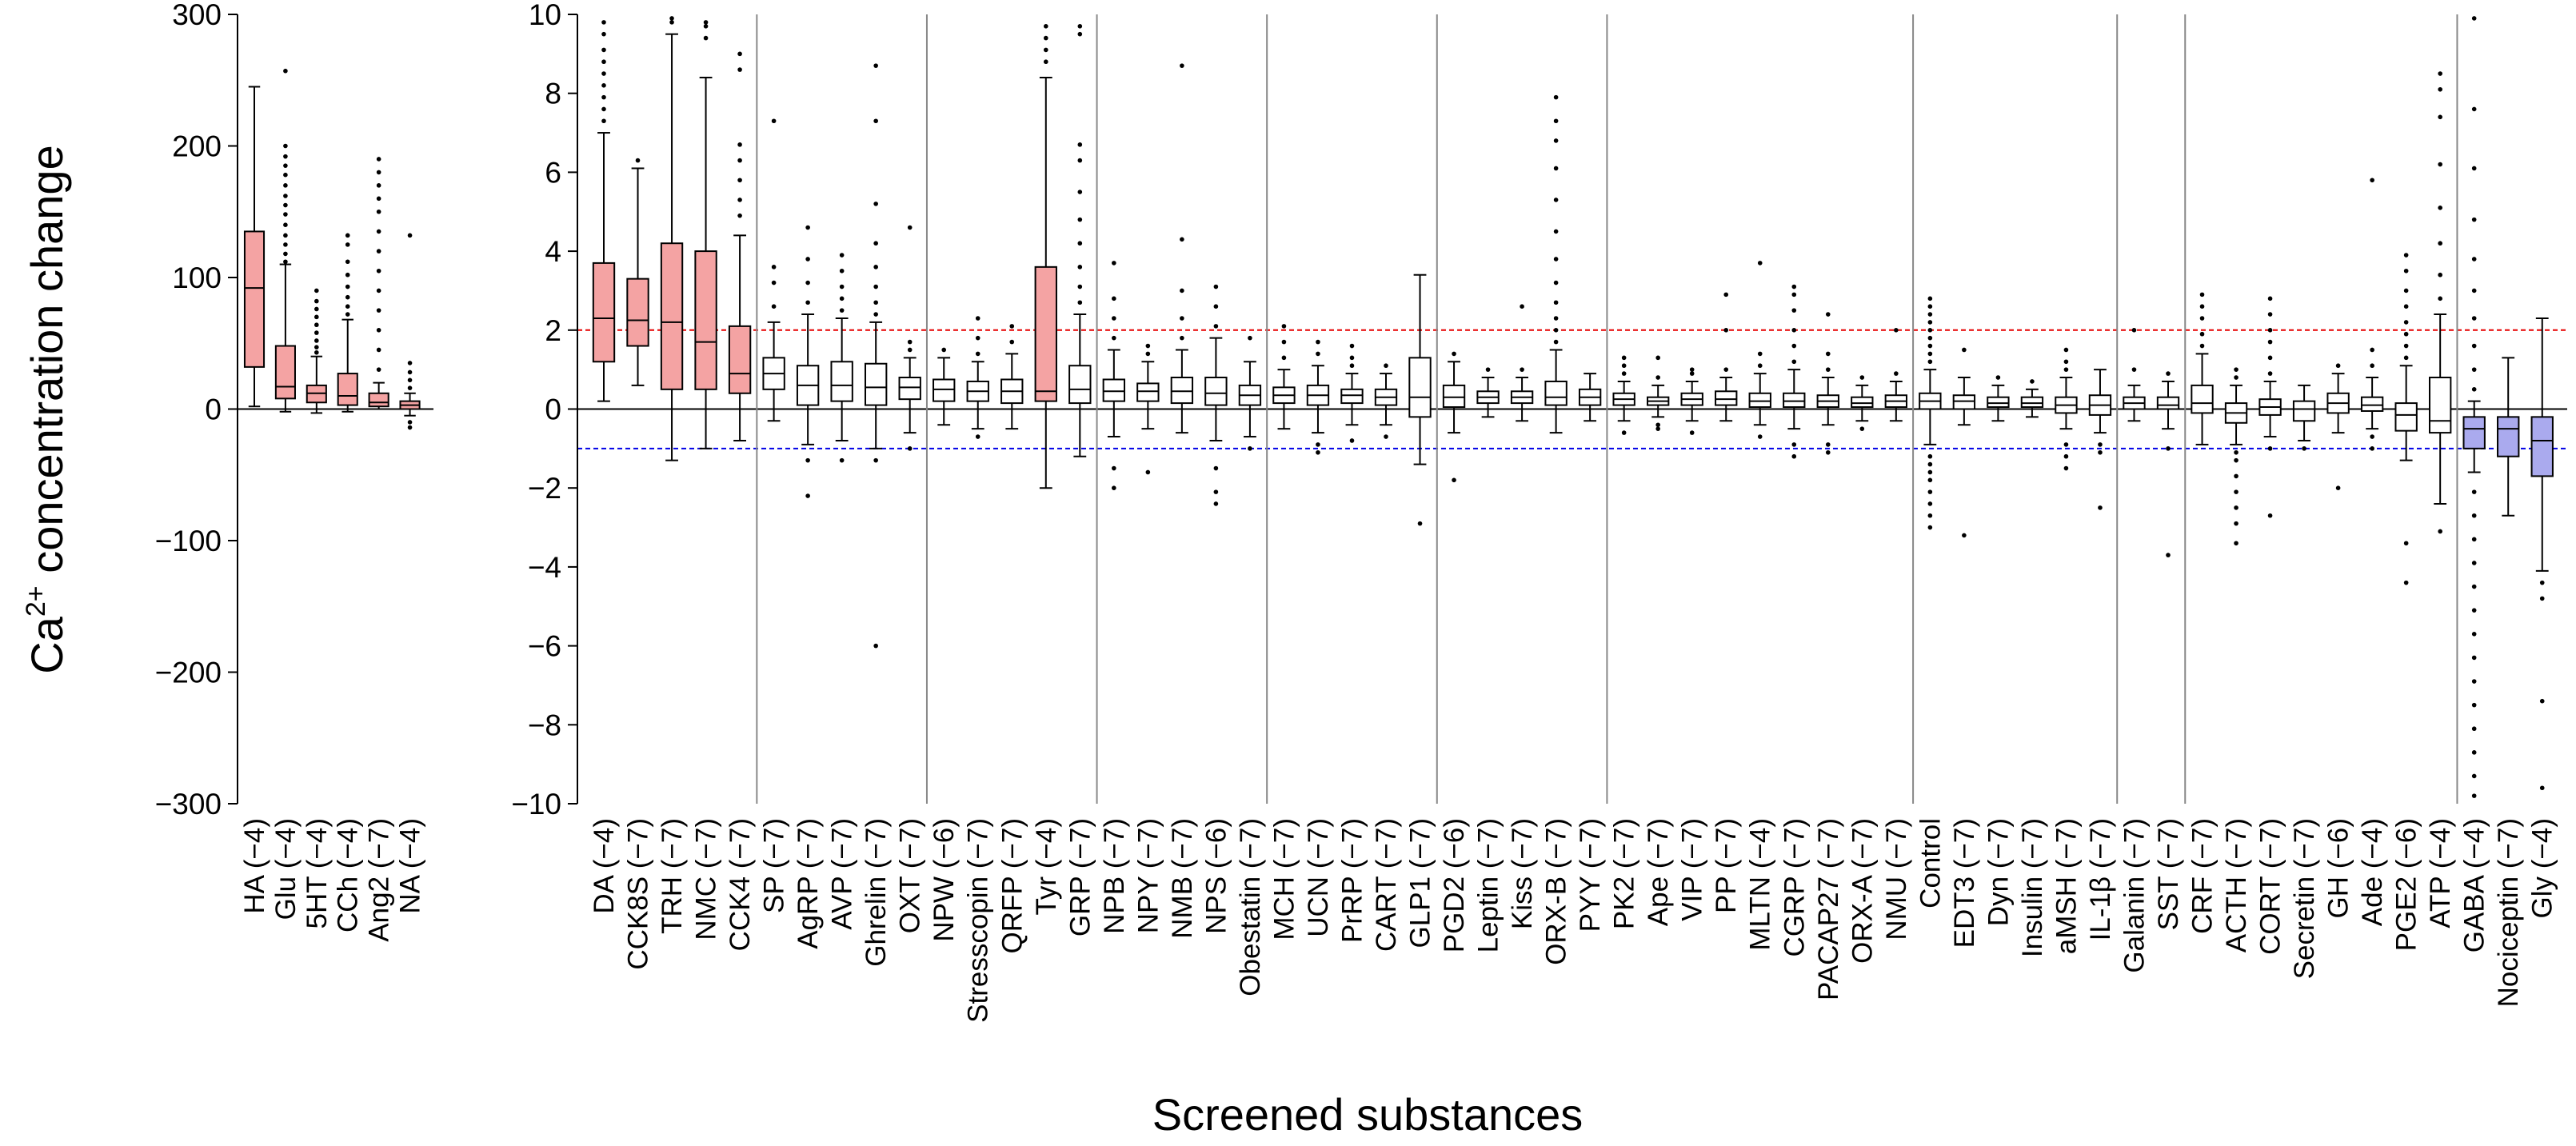 This screenshot has width=2576, height=1146. Describe the element at coordinates (379, 880) in the screenshot. I see `x-tick-label: Ang2 (−7)` at that location.